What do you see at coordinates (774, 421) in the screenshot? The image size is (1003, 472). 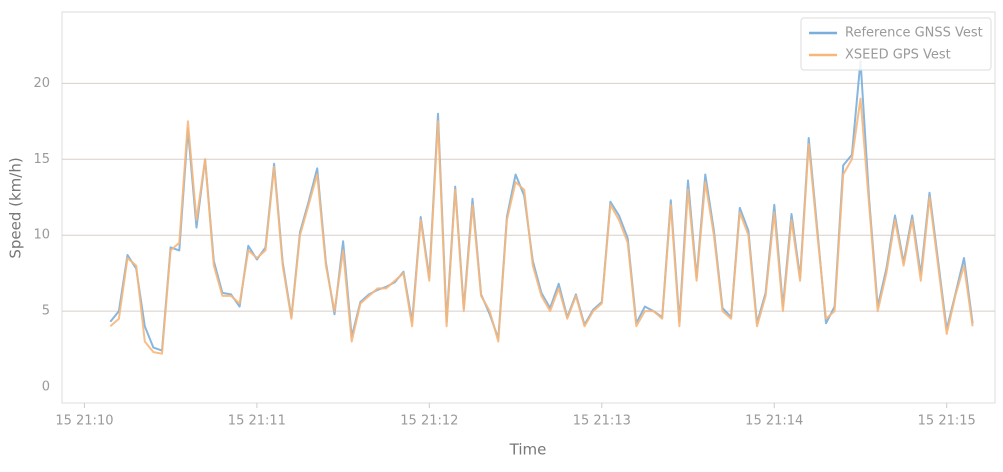 I see `x-tick-label: 15 21:14` at bounding box center [774, 421].